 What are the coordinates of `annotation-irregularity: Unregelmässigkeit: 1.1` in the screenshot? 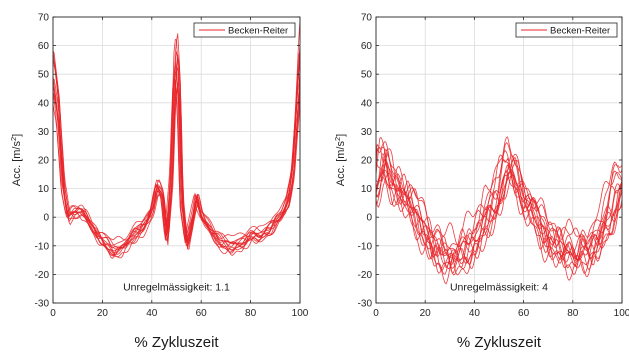 It's located at (176, 288).